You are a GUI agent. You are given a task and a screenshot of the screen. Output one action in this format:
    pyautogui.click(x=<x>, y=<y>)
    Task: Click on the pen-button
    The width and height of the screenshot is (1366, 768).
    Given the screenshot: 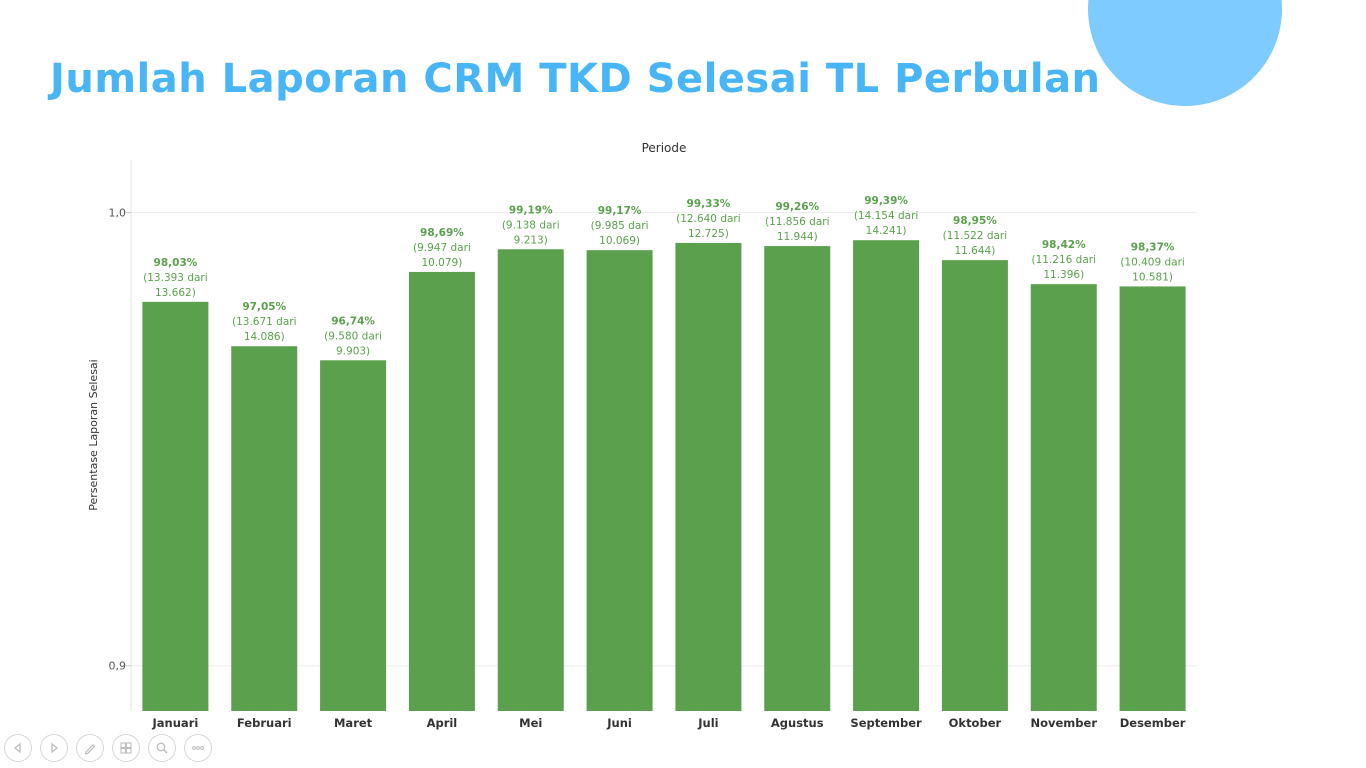 What is the action you would take?
    pyautogui.click(x=90, y=748)
    